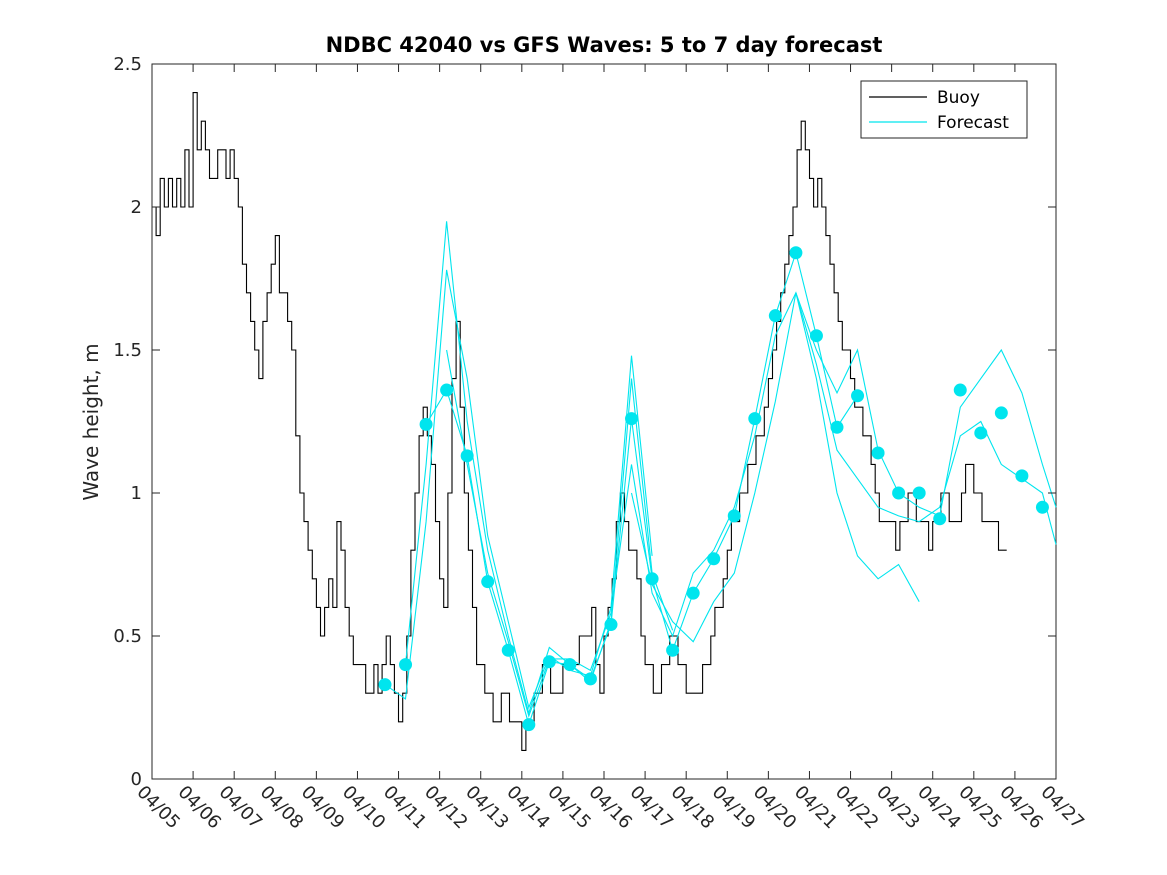 The width and height of the screenshot is (1167, 875). Describe the element at coordinates (136, 207) in the screenshot. I see `y-tick-label: 2` at that location.